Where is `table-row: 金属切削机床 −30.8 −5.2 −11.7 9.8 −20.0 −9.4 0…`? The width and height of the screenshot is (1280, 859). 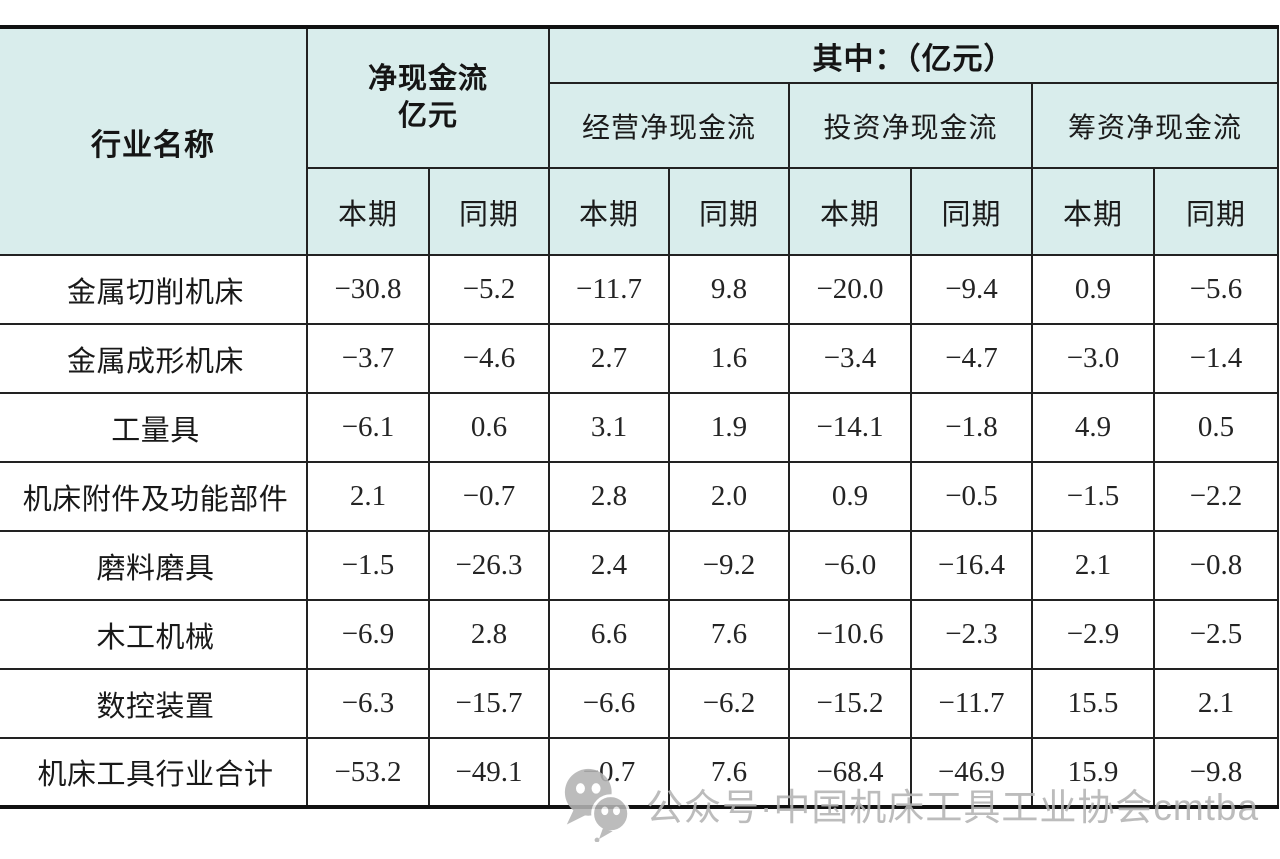
table-row: 金属切削机床 −30.8 −5.2 −11.7 9.8 −20.0 −9.4 0… is located at coordinates (640, 289).